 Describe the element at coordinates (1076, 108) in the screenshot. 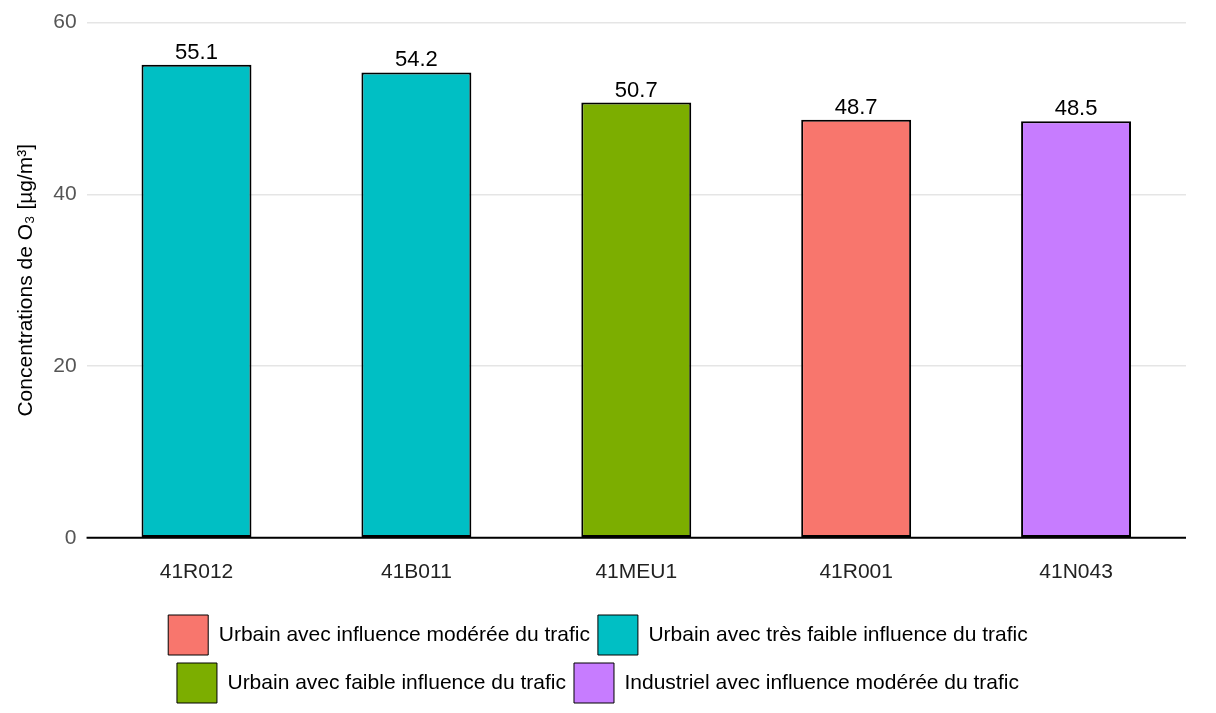

I see `data-label: 48.5` at that location.